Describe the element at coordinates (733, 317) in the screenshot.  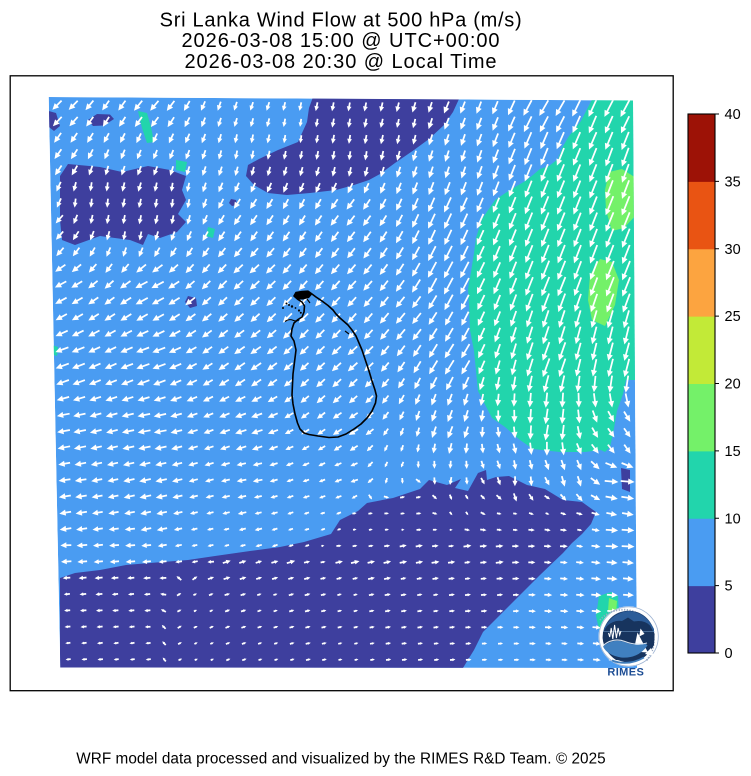
I see `svg-text: 25` at that location.